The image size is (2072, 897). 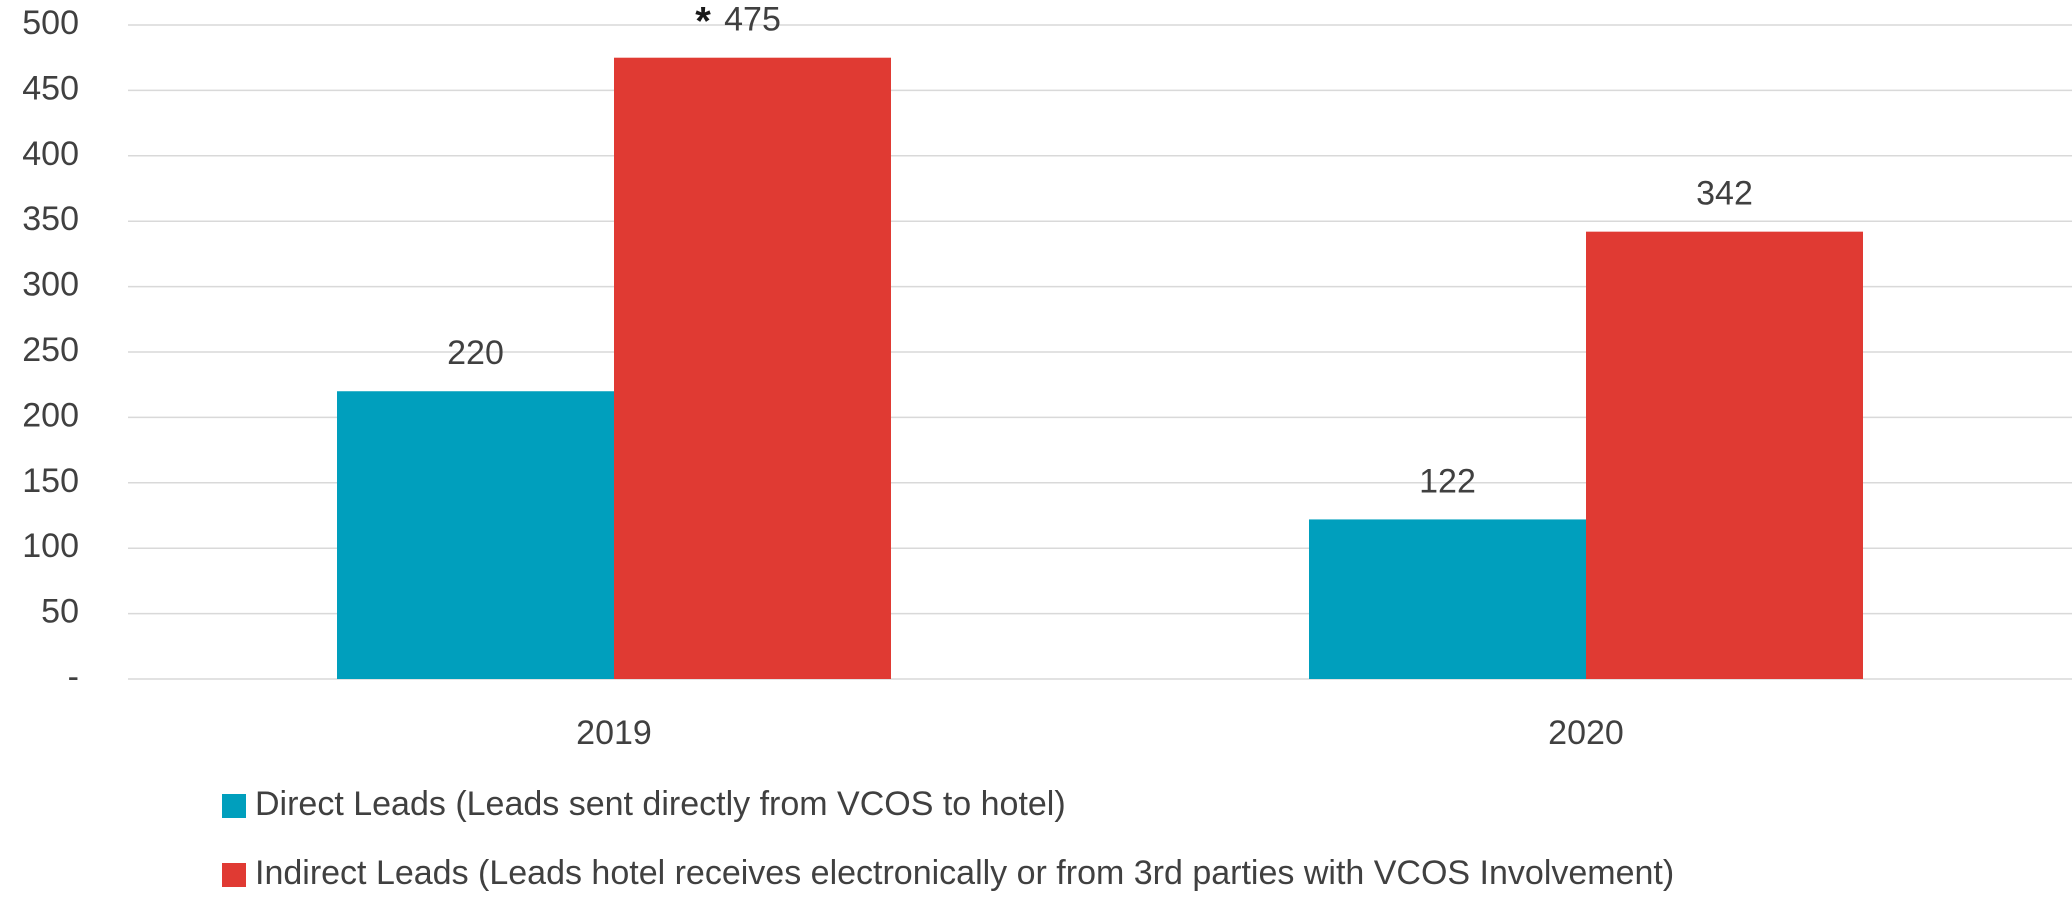 I want to click on value-label: 122, so click(x=1447, y=481).